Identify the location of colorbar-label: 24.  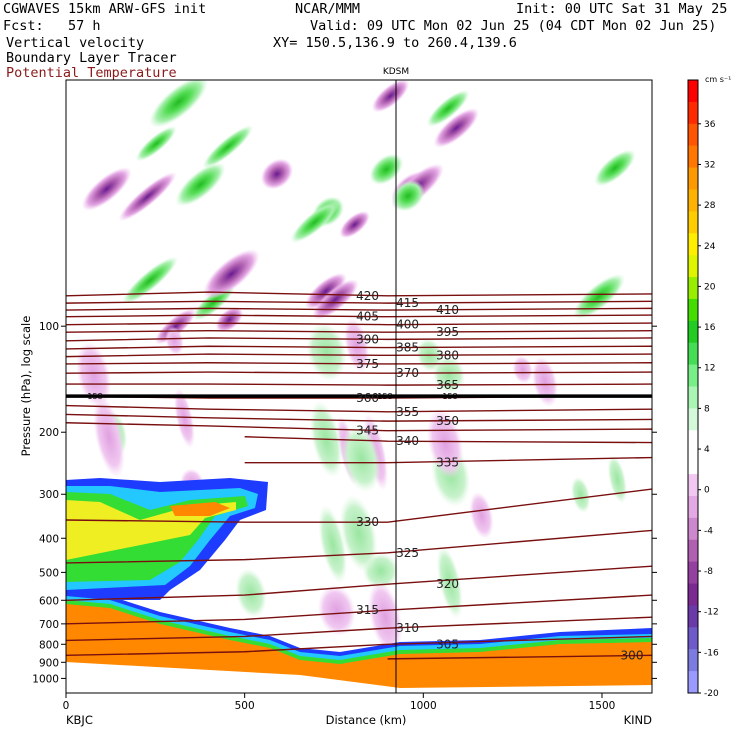
(710, 247).